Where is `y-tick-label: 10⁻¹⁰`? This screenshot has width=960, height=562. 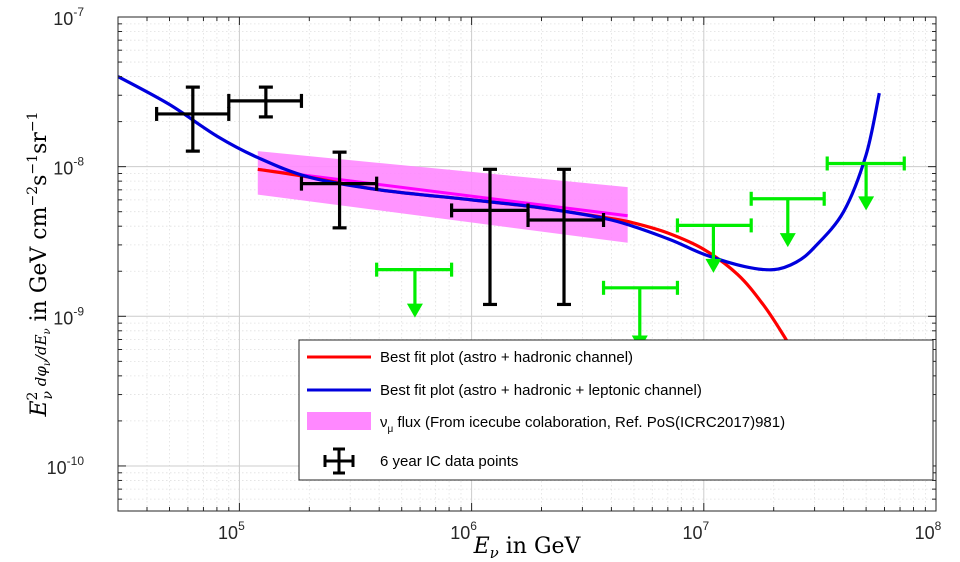
y-tick-label: 10⁻¹⁰ is located at coordinates (66, 466).